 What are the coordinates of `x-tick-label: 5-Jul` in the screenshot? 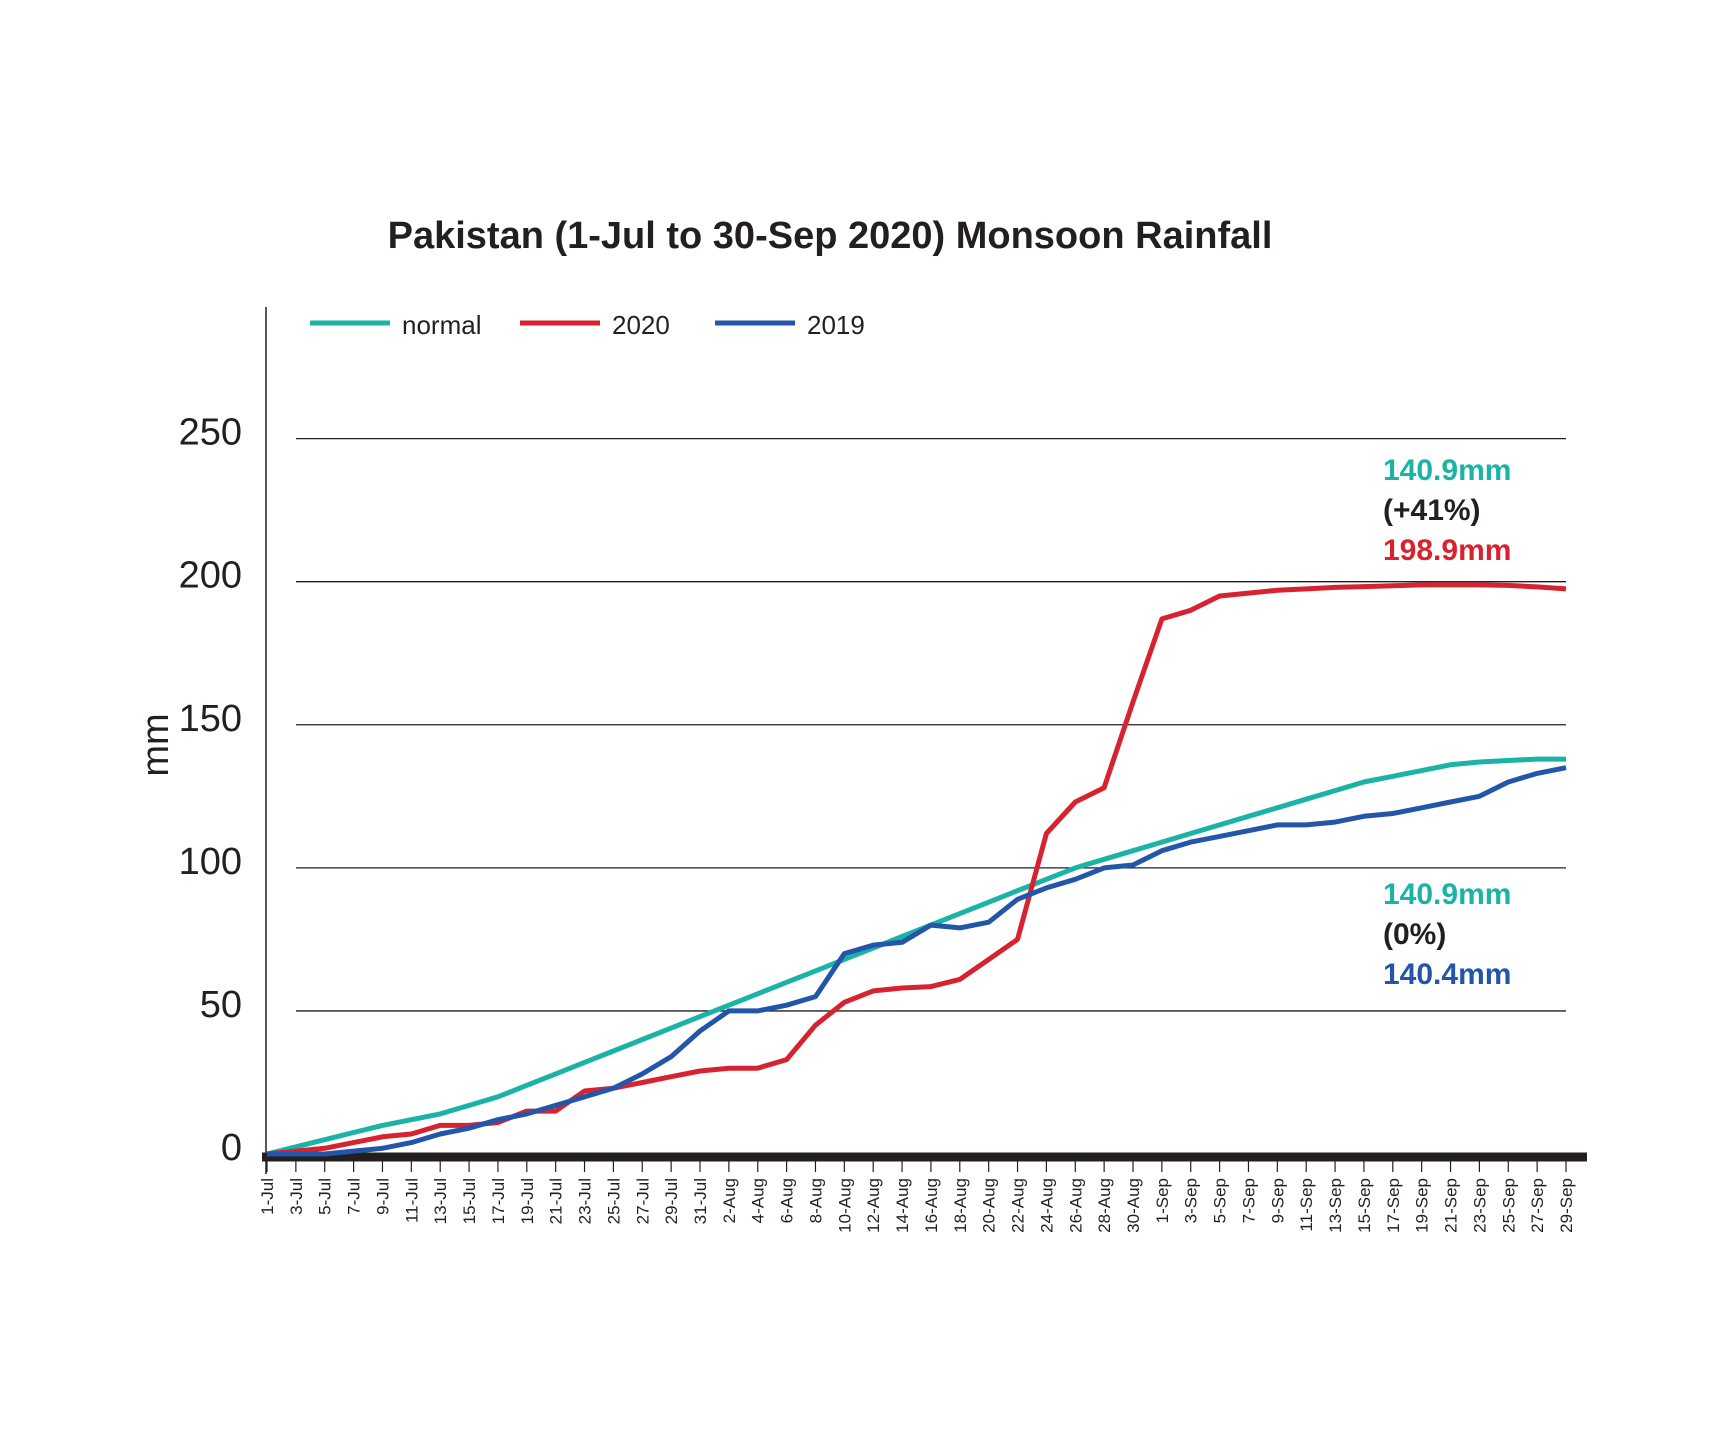 It's located at (325, 1196).